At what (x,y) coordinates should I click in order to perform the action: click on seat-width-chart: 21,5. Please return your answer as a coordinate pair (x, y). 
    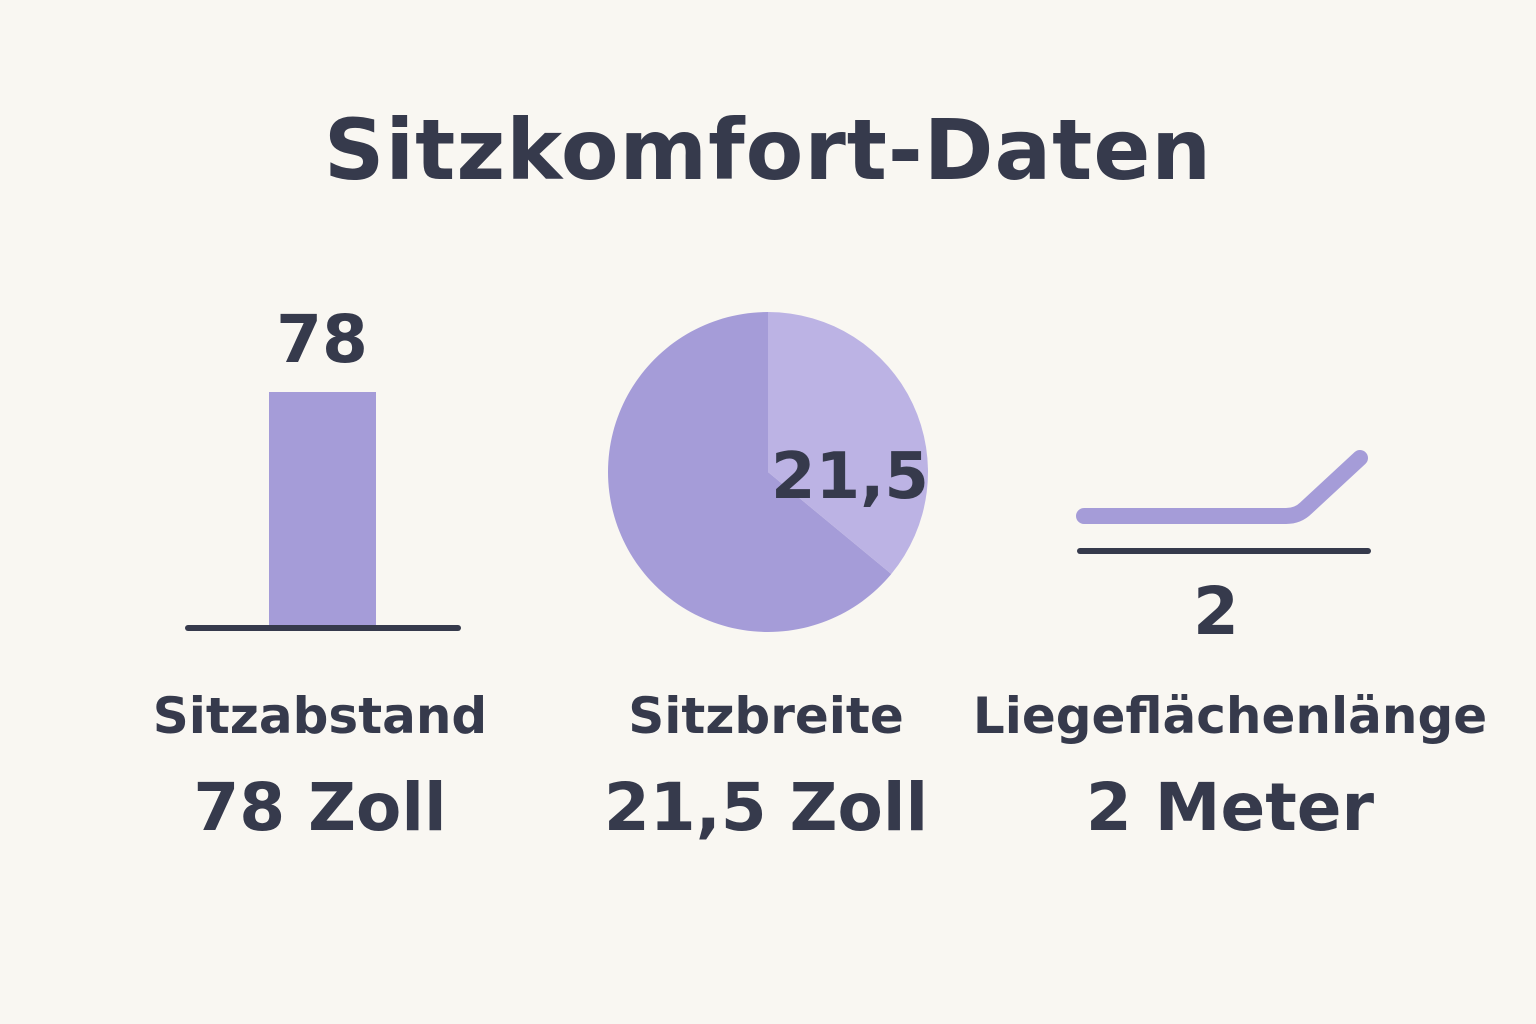
    Looking at the image, I should click on (768, 472).